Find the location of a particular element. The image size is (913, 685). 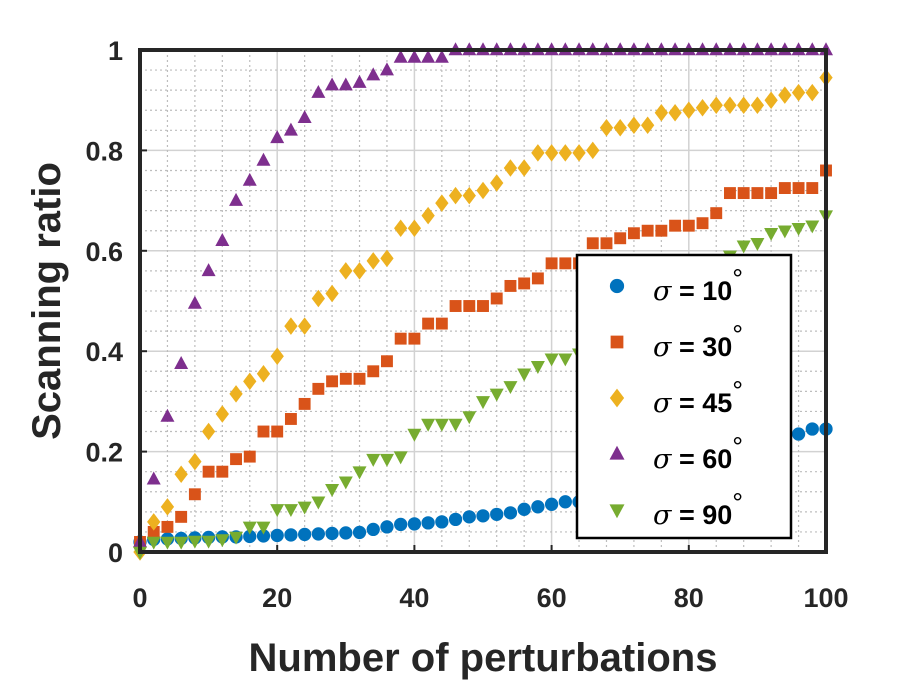

legend-symbol: σ is located at coordinates (663, 291).